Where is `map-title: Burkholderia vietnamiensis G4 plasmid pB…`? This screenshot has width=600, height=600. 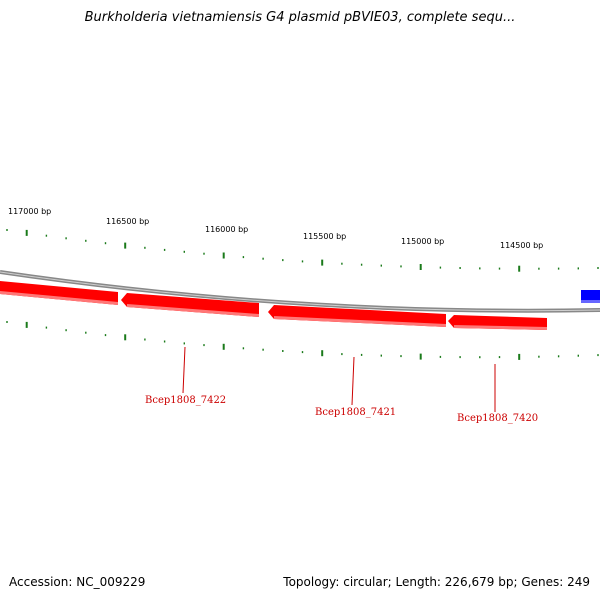
map-title: Burkholderia vietnamiensis G4 plasmid pB… is located at coordinates (300, 17).